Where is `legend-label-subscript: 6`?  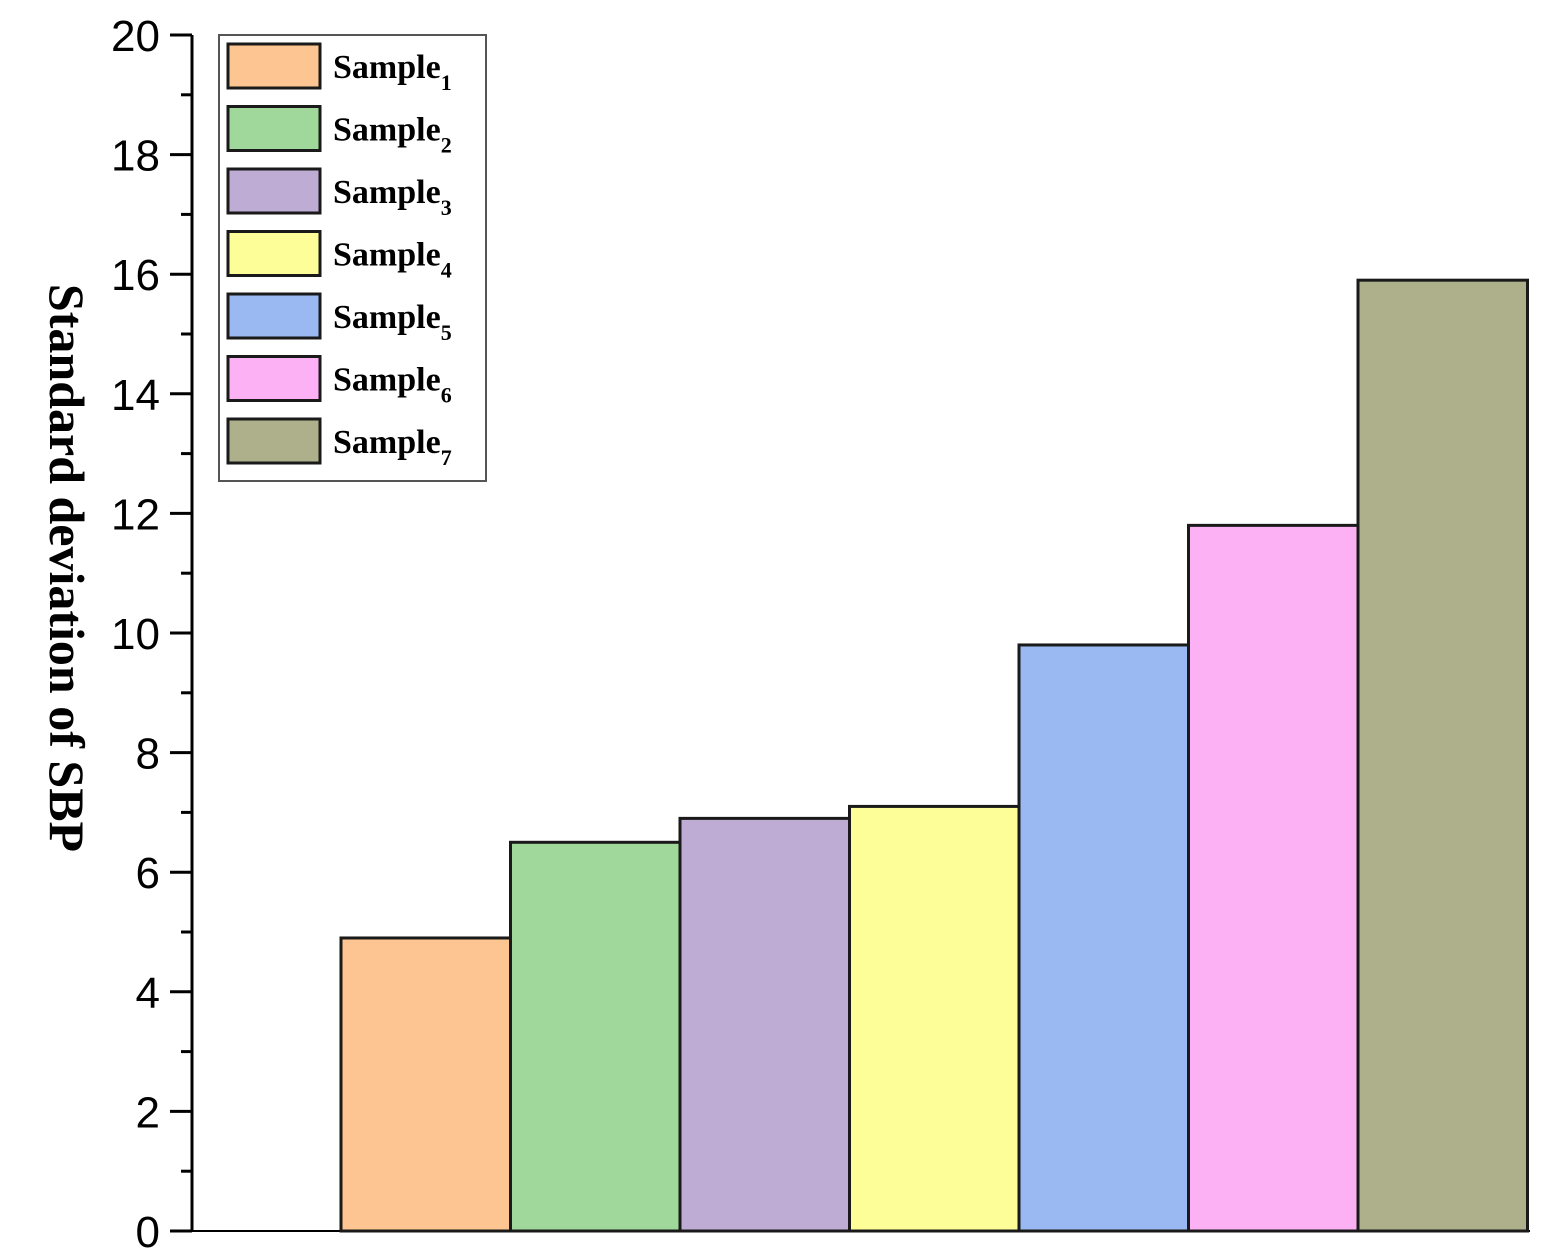
legend-label-subscript: 6 is located at coordinates (446, 395).